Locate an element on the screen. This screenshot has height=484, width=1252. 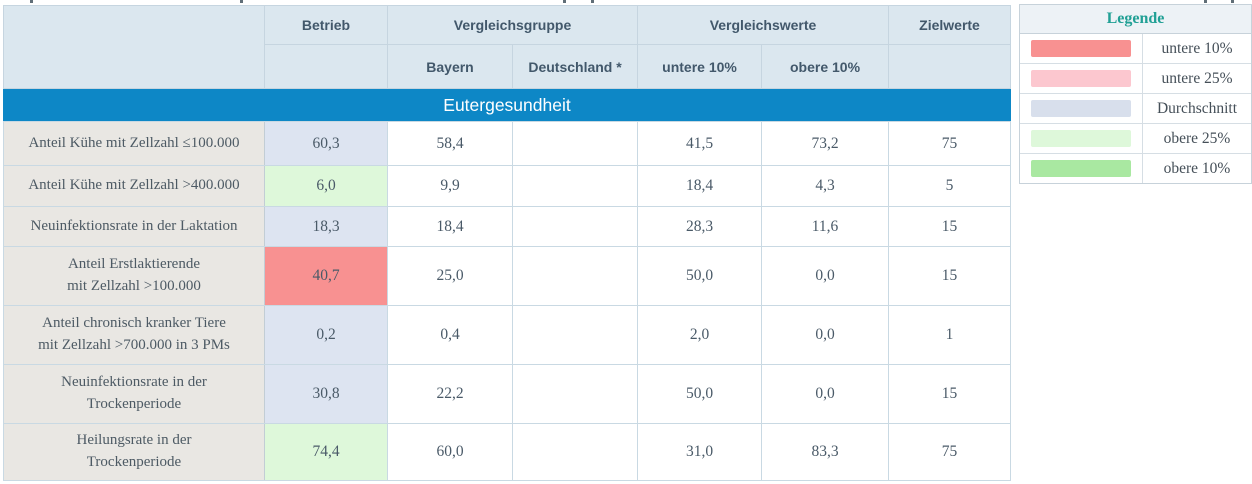
legend-row: obere 10% is located at coordinates (1135, 168).